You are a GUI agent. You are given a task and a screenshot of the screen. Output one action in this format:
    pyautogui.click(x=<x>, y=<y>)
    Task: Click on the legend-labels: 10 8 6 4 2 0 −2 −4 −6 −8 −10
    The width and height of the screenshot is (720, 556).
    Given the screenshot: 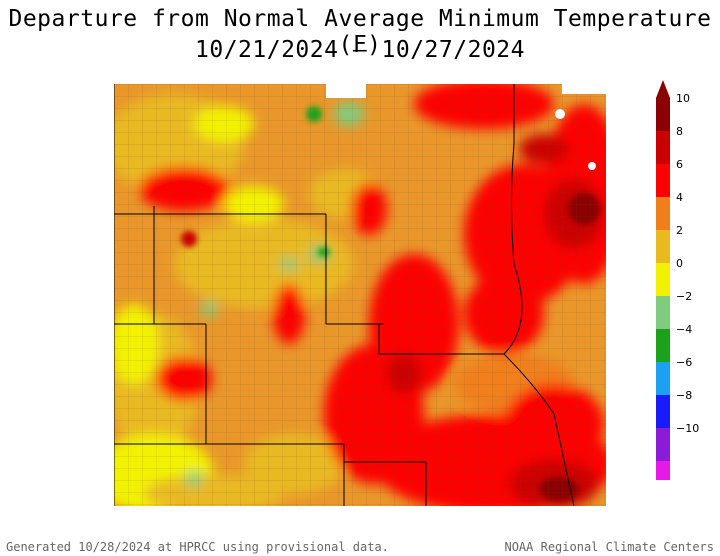 What is the action you would take?
    pyautogui.click(x=687, y=263)
    